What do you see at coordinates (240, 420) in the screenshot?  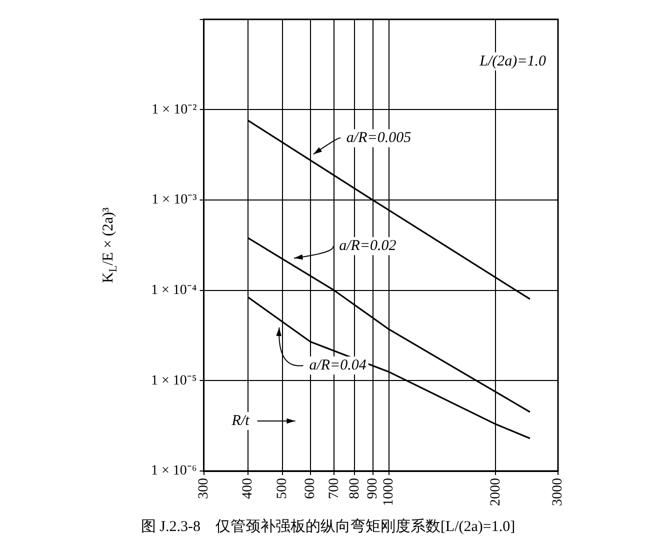 I see `x-axis-title: R/t` at bounding box center [240, 420].